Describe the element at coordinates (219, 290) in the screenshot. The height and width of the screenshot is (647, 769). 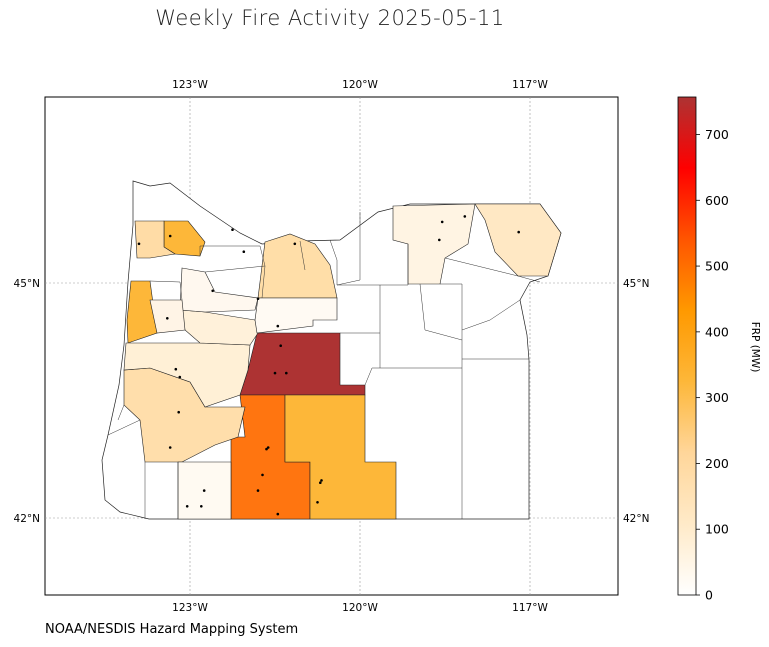
I see `county-marion` at that location.